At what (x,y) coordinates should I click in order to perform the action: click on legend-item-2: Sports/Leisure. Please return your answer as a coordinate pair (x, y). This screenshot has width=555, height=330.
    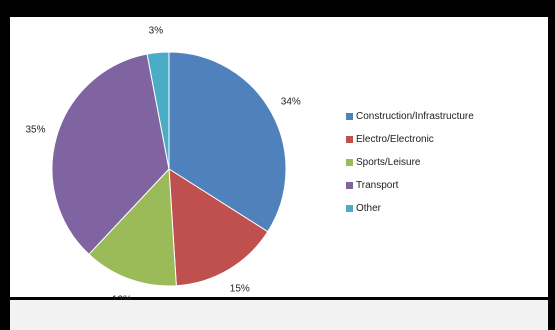
    Looking at the image, I should click on (410, 162).